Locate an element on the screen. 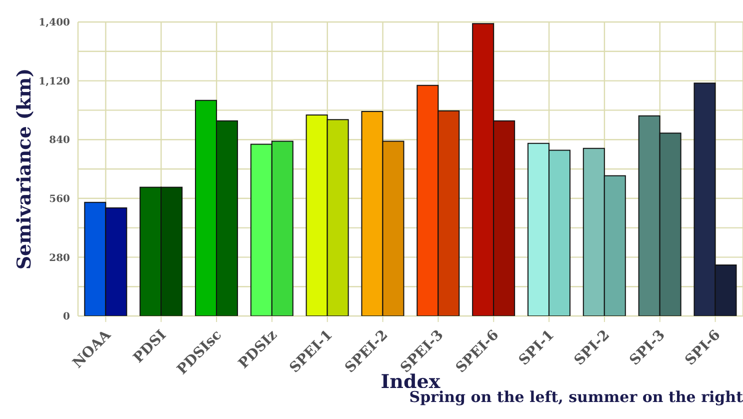 The height and width of the screenshot is (419, 743). y-tick-label: 1,400 is located at coordinates (54, 23).